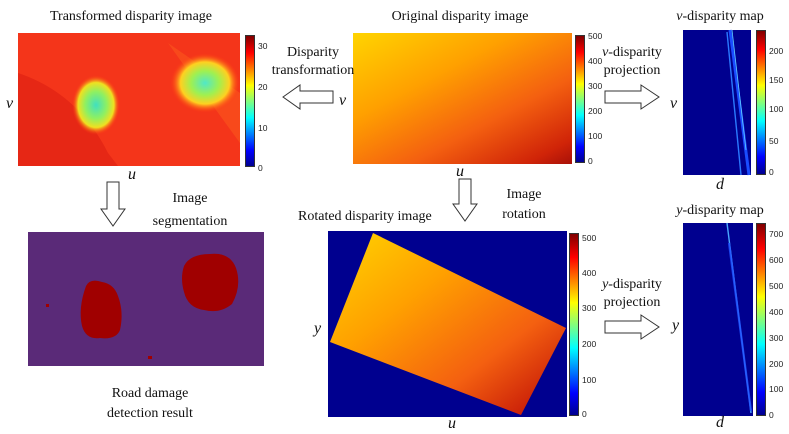  I want to click on v-disparity-title: v-disparity map, so click(720, 16).